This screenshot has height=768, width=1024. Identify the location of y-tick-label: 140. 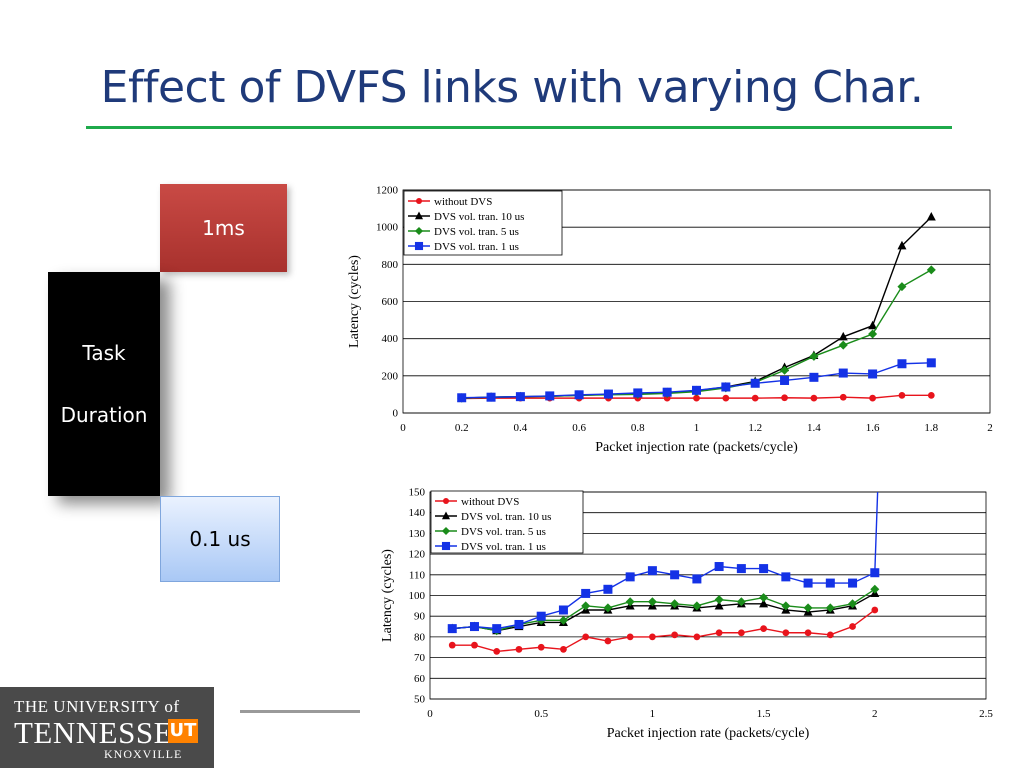
(417, 513).